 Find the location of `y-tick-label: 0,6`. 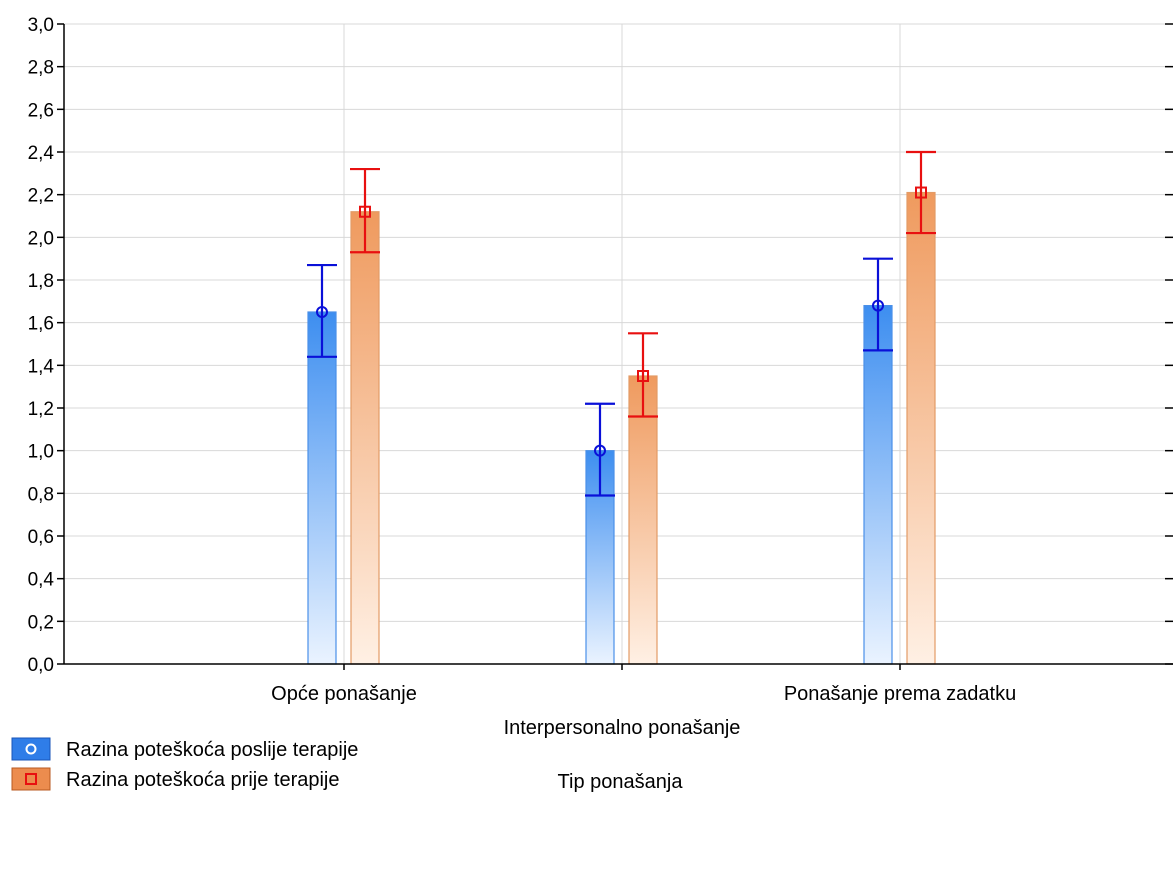

y-tick-label: 0,6 is located at coordinates (41, 537).